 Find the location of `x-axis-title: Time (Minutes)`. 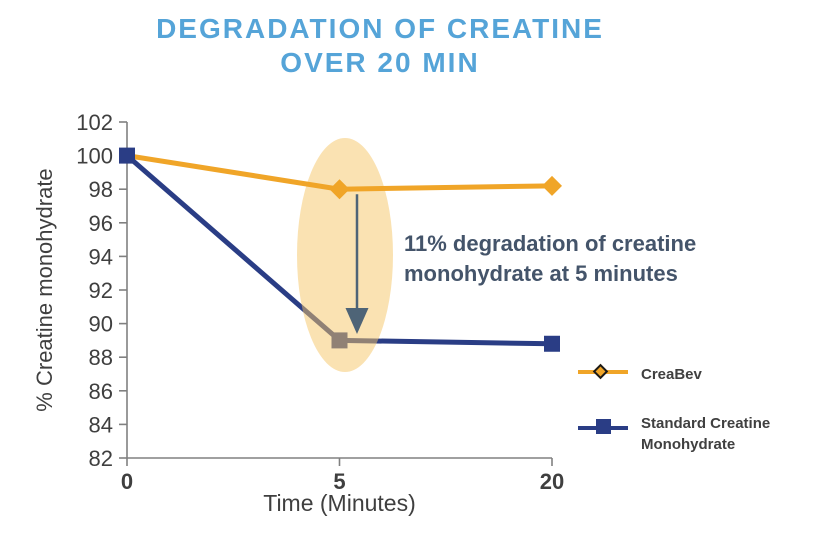

x-axis-title: Time (Minutes) is located at coordinates (339, 503).